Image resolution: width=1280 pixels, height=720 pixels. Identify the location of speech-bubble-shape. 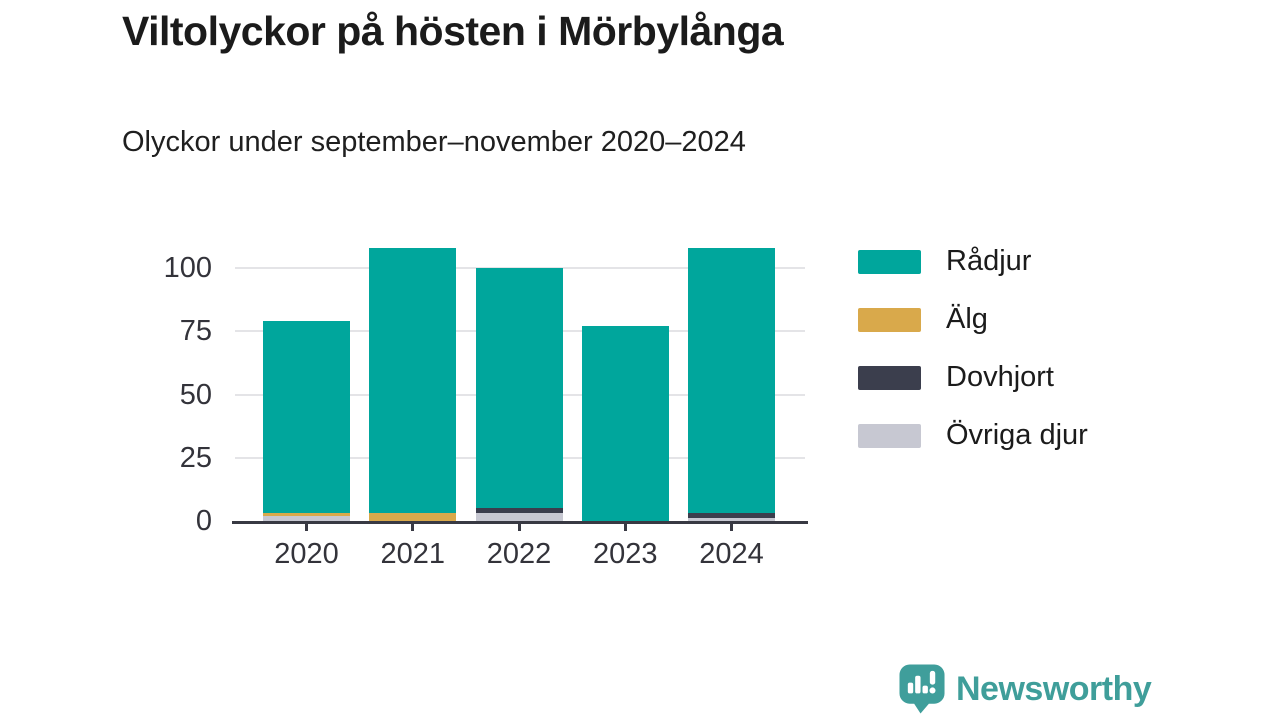
(922, 689).